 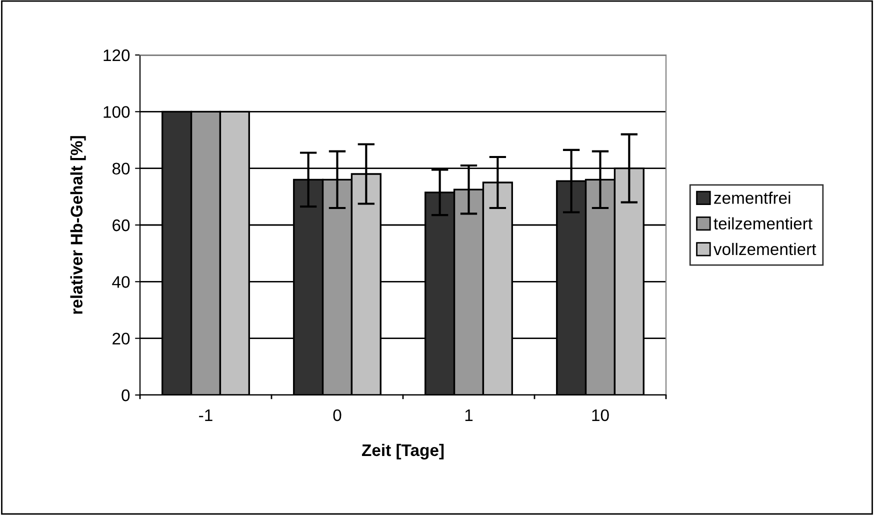 I want to click on y-tick-label: 100, so click(x=117, y=112).